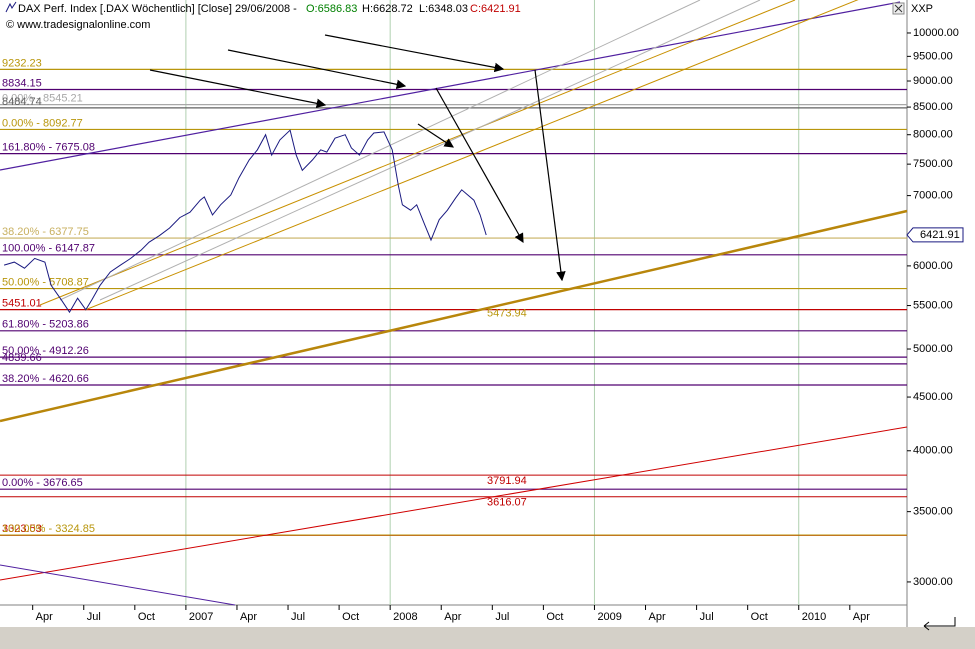 Image resolution: width=975 pixels, height=649 pixels. Describe the element at coordinates (22, 358) in the screenshot. I see `level-label: 4839.66` at that location.